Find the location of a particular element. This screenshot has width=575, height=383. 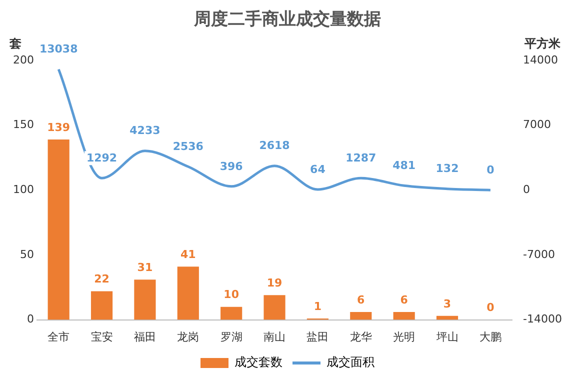

y-tick-label: 100 is located at coordinates (23, 189).